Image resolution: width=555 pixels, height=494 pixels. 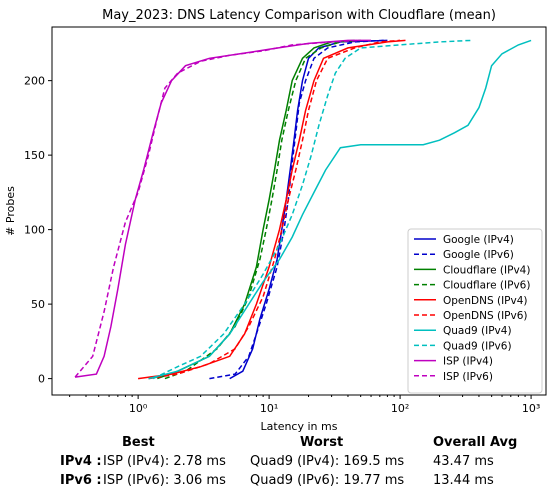 I want to click on legend-label-0: Google (IPv4), so click(x=478, y=240).